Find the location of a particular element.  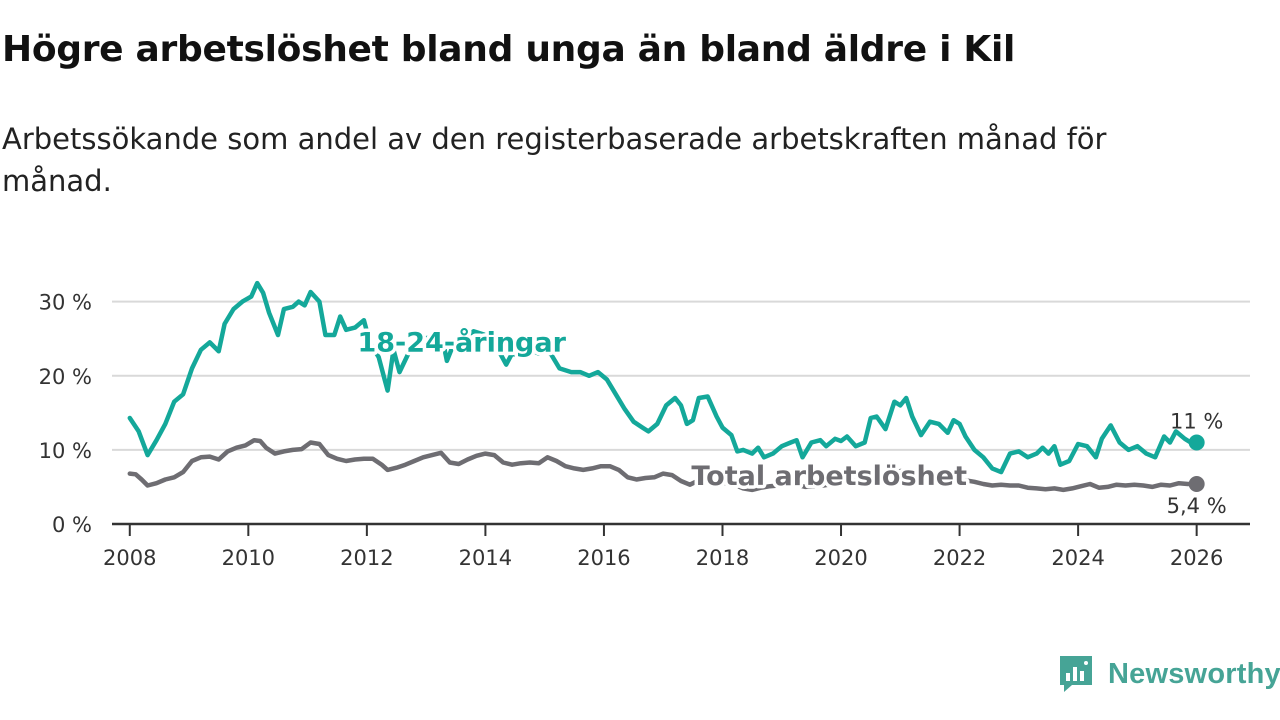

x-axis-ticks: 2008 2010 2012 2014 2016 2018 2020 2022 2024 2026 is located at coordinates (663, 547).